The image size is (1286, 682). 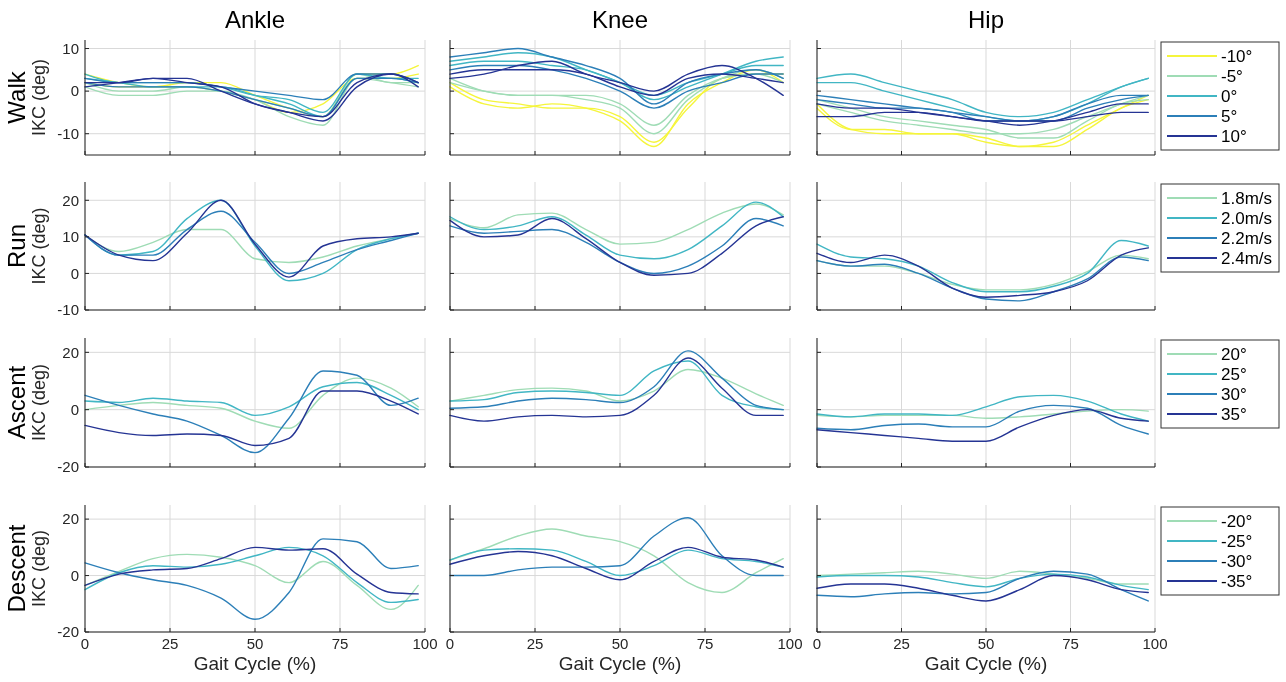 I want to click on legend-label: 30°, so click(x=1234, y=394).